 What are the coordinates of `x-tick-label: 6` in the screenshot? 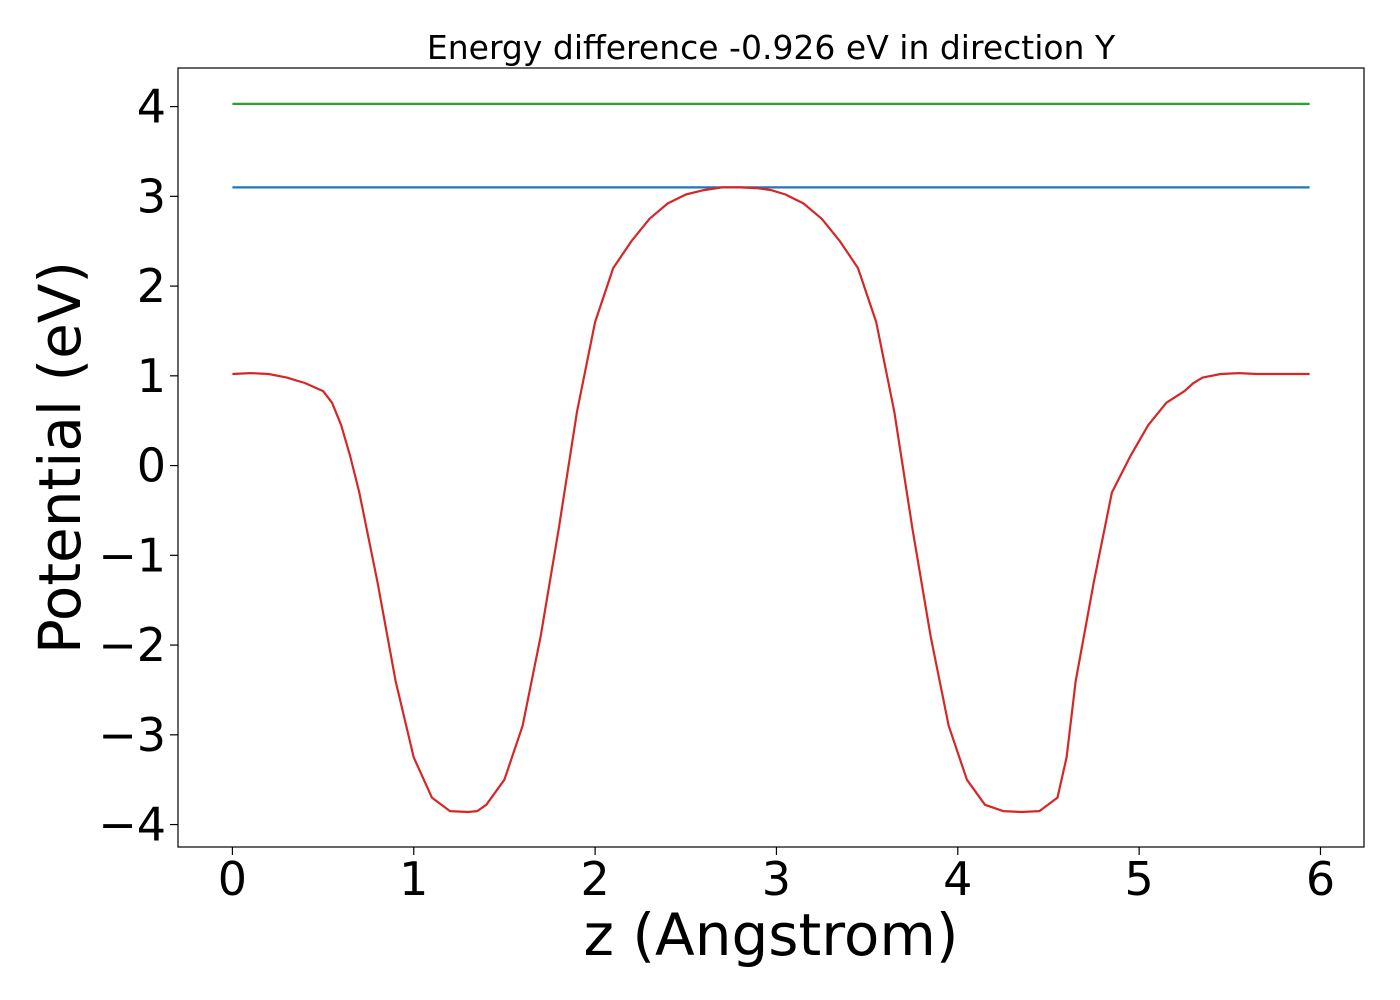 It's located at (1320, 879).